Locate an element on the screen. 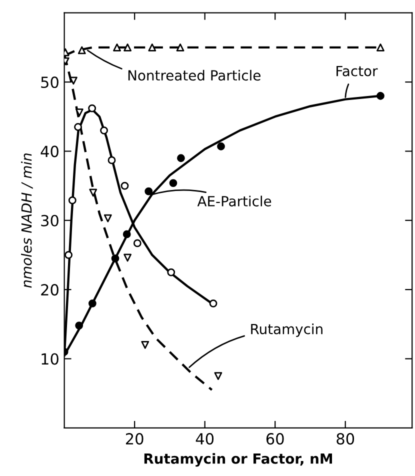 The width and height of the screenshot is (415, 476). x-tick-label: 20 is located at coordinates (135, 439).